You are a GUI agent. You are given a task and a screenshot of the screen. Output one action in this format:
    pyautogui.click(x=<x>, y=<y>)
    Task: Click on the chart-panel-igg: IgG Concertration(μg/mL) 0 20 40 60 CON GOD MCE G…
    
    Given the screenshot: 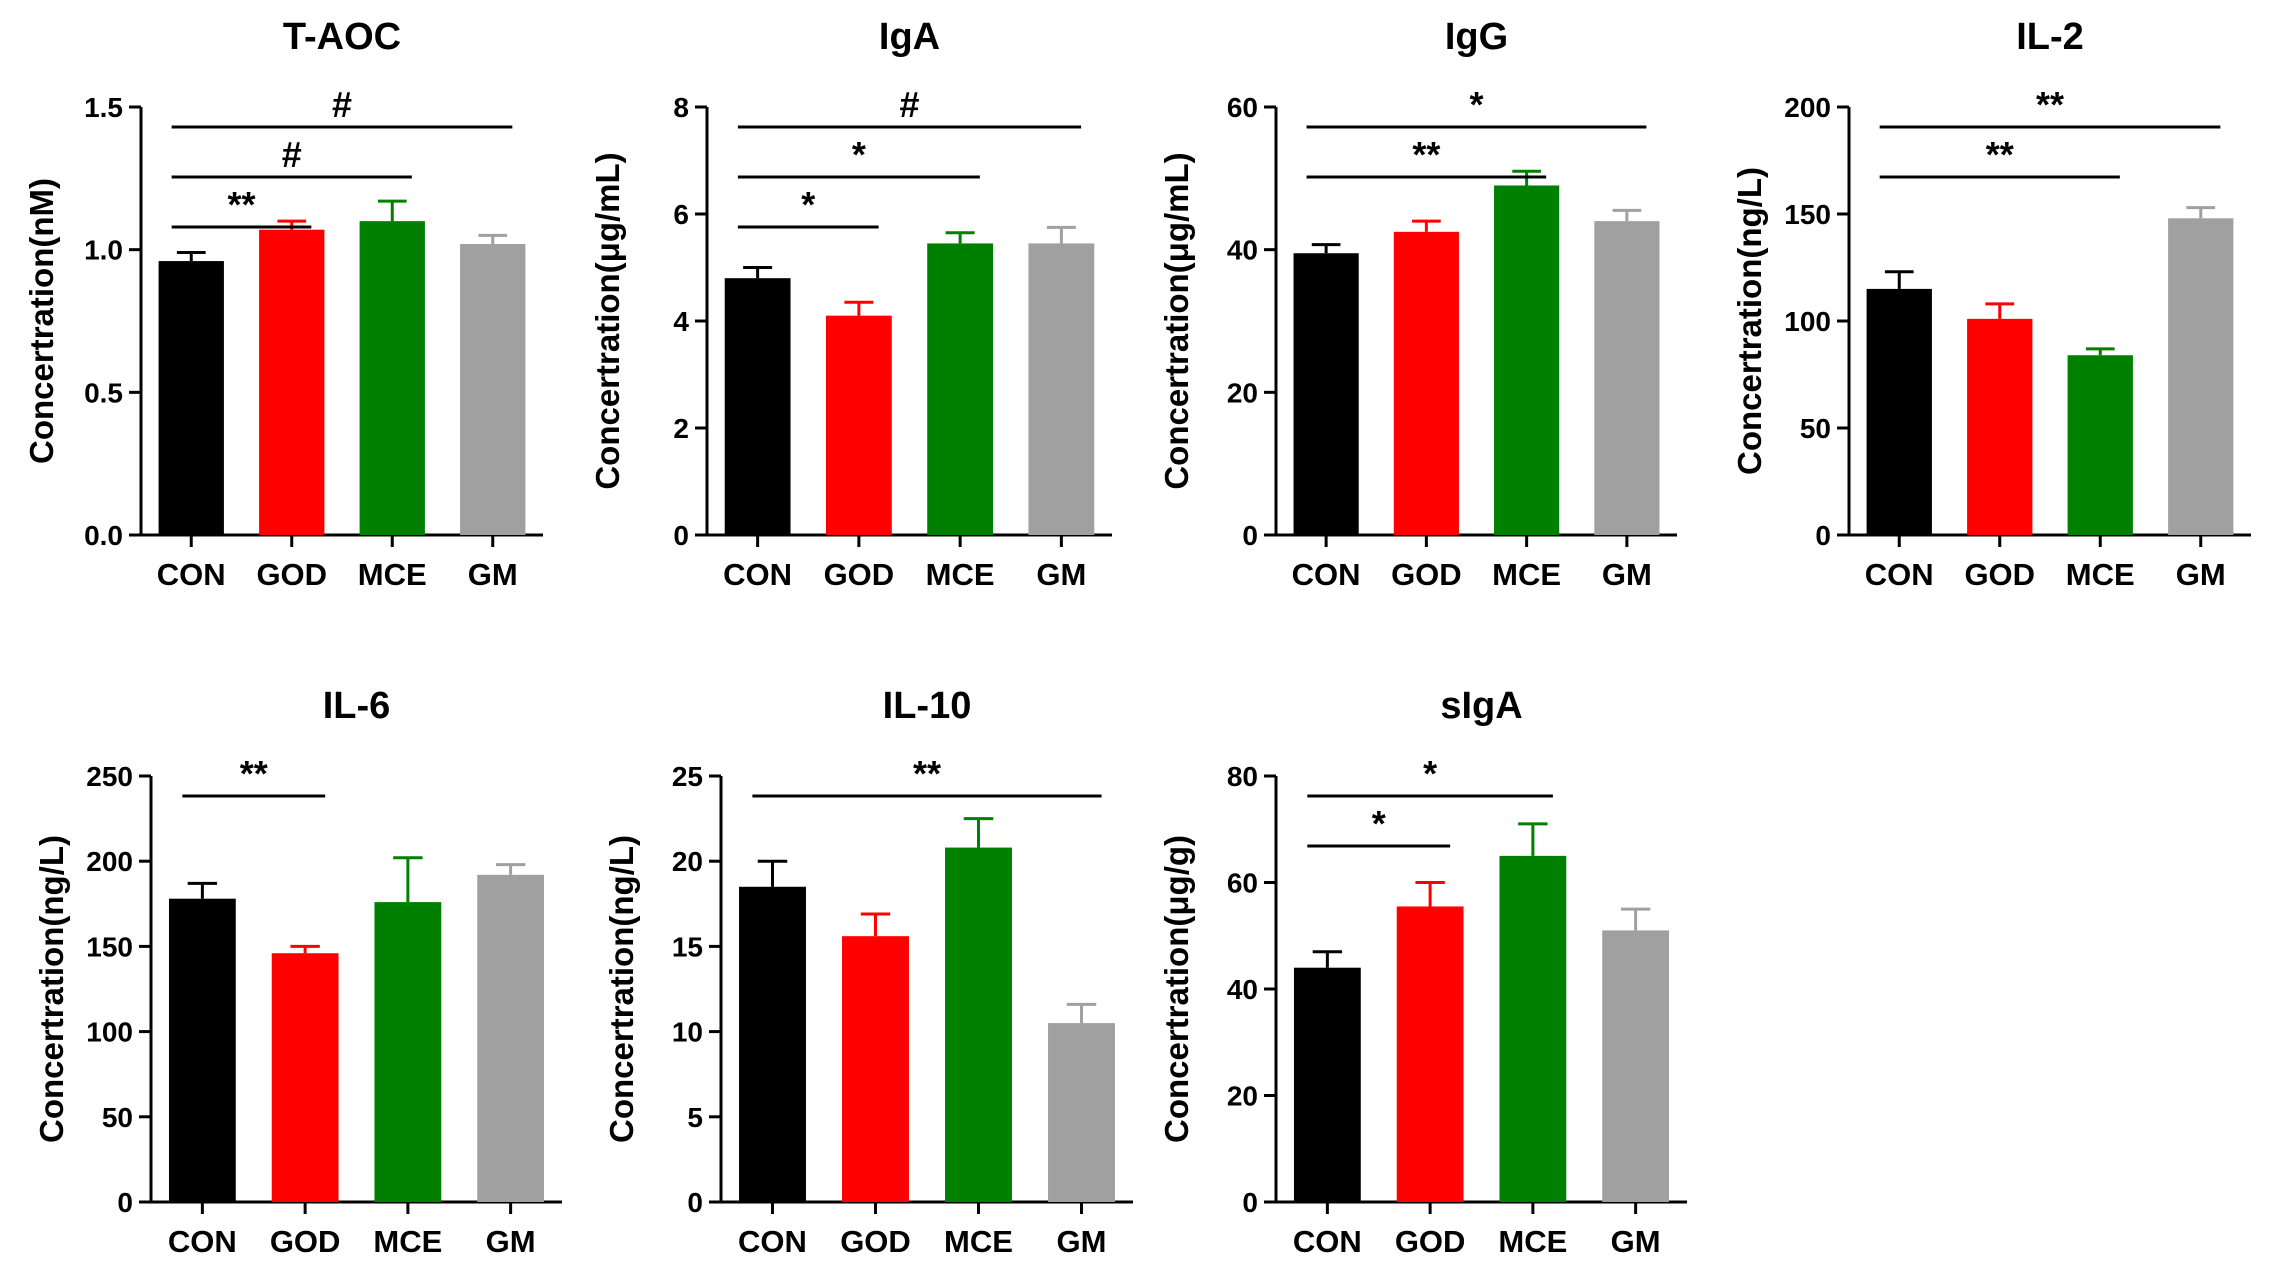 What is the action you would take?
    pyautogui.click(x=1417, y=304)
    